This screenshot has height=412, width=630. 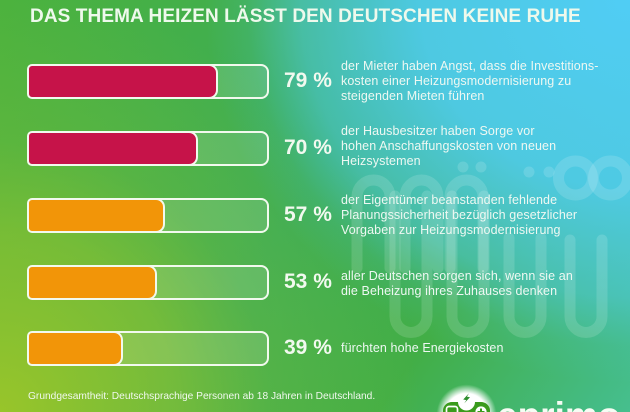 What do you see at coordinates (558, 403) in the screenshot?
I see `svg-text: eprimo` at bounding box center [558, 403].